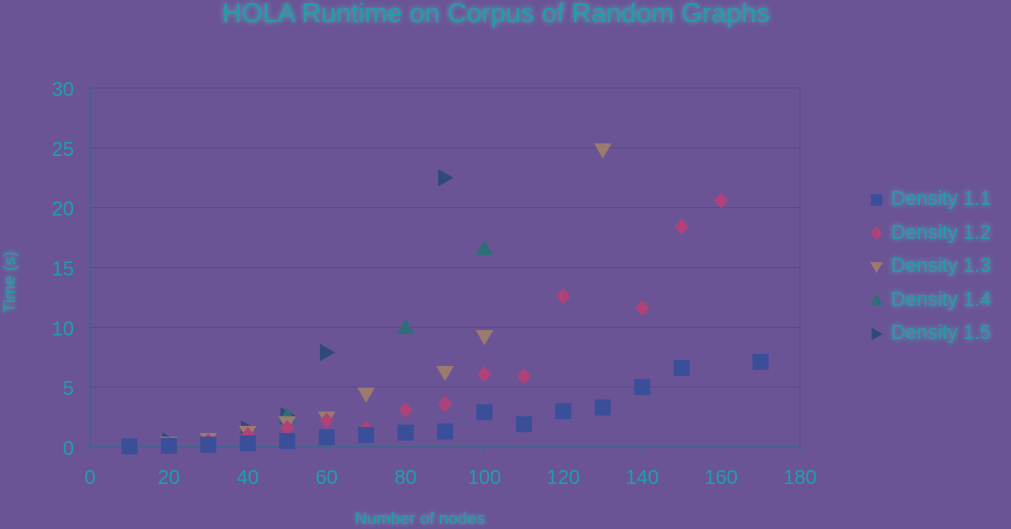  Describe the element at coordinates (63, 210) in the screenshot. I see `y-tick-label: 20` at that location.